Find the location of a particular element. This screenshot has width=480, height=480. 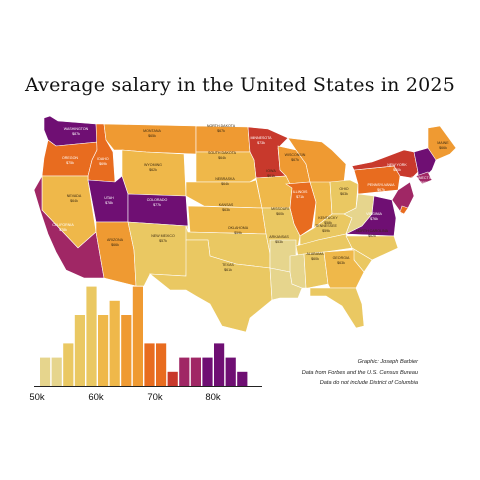

state-name-washington: WASHINGTON is located at coordinates (76, 129).